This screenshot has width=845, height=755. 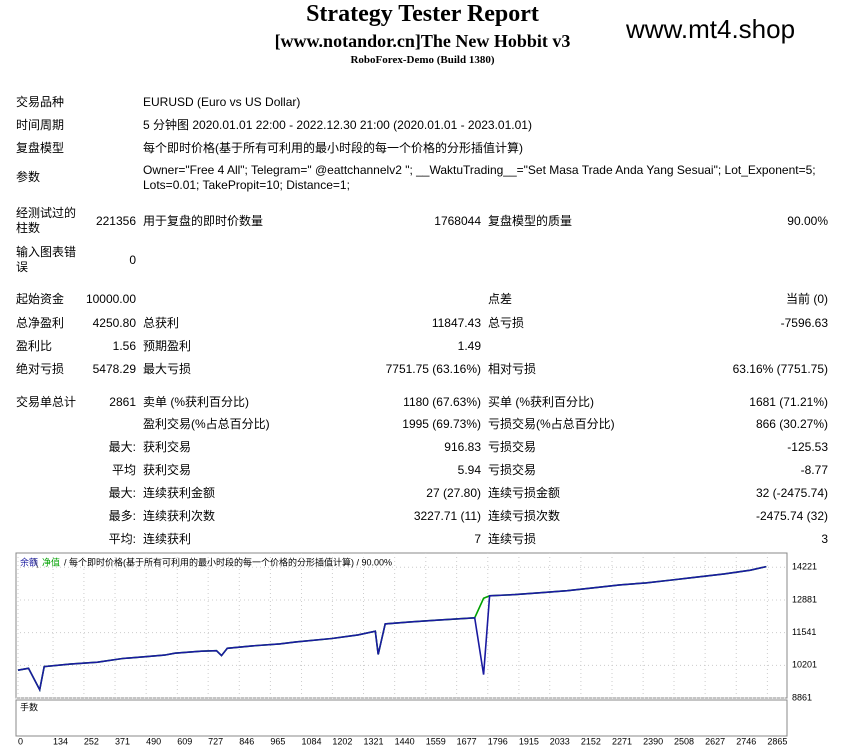 What do you see at coordinates (46, 402) in the screenshot?
I see `stat-label: 交易单总计` at bounding box center [46, 402].